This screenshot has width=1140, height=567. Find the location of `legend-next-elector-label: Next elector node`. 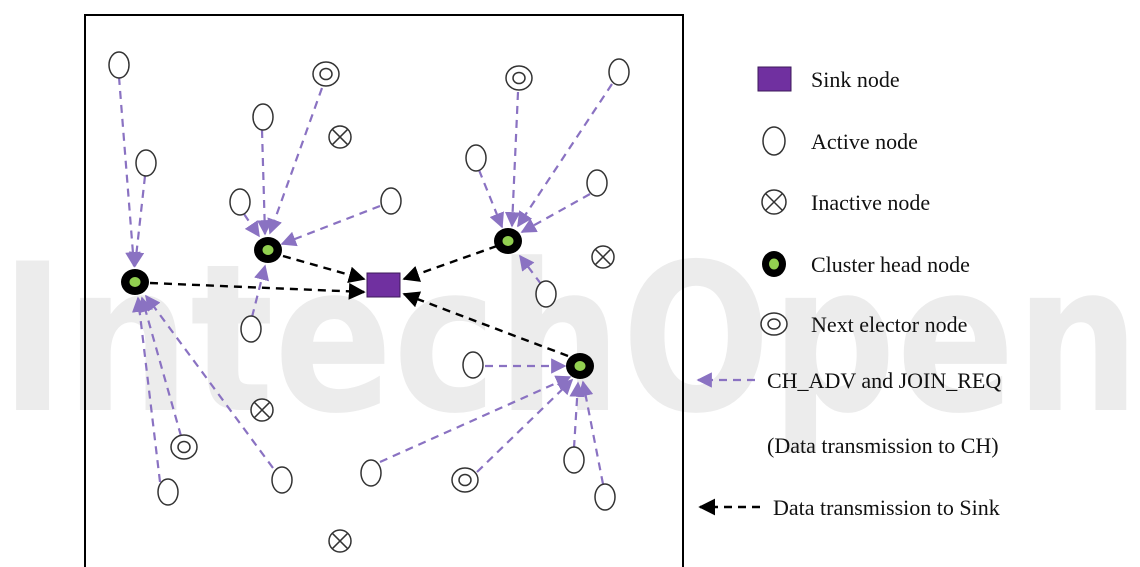

legend-next-elector-label: Next elector node is located at coordinates (889, 324).